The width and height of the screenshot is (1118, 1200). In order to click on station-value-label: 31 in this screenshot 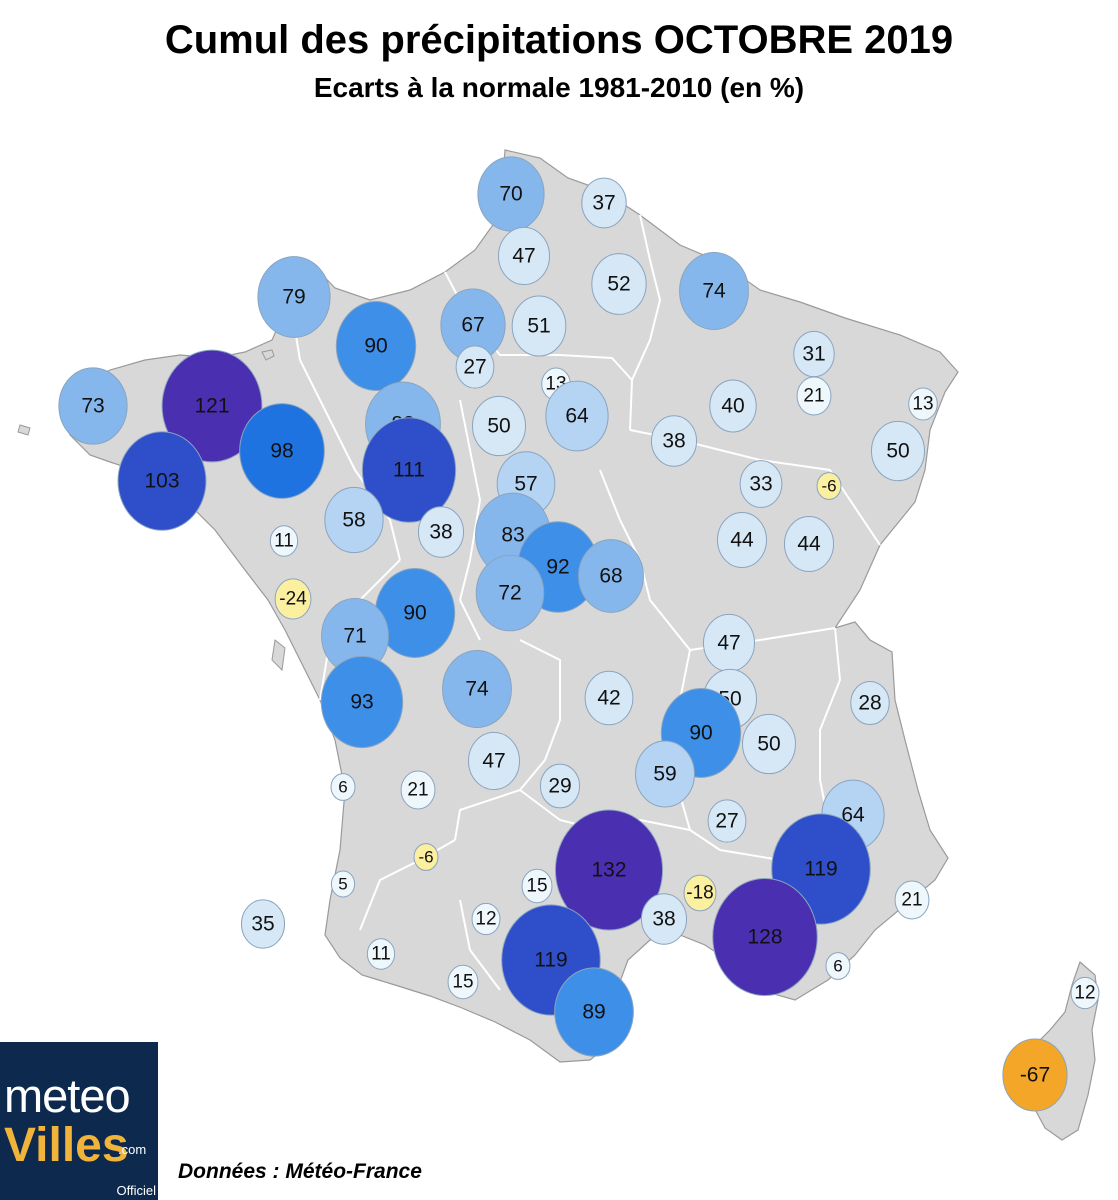, I will do `click(813, 354)`.